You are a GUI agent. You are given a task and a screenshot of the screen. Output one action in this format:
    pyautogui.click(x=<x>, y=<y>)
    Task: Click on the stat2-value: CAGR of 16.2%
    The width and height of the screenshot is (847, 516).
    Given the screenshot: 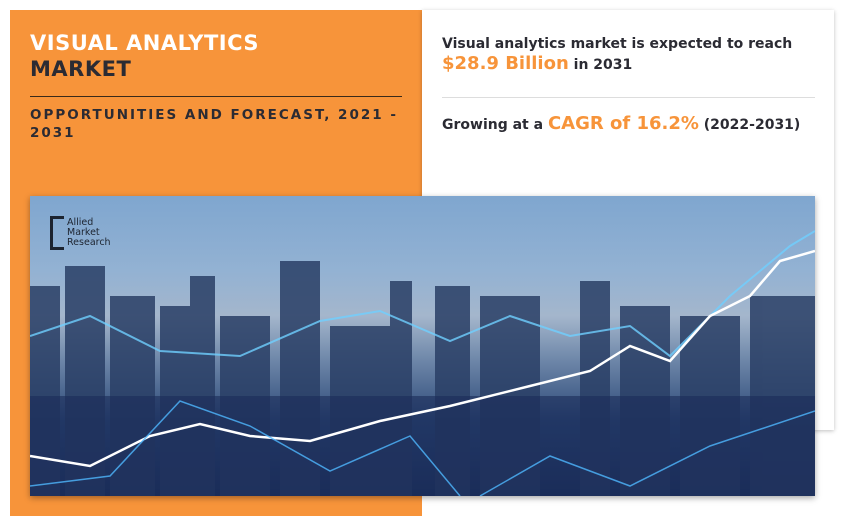 What is the action you would take?
    pyautogui.click(x=623, y=123)
    